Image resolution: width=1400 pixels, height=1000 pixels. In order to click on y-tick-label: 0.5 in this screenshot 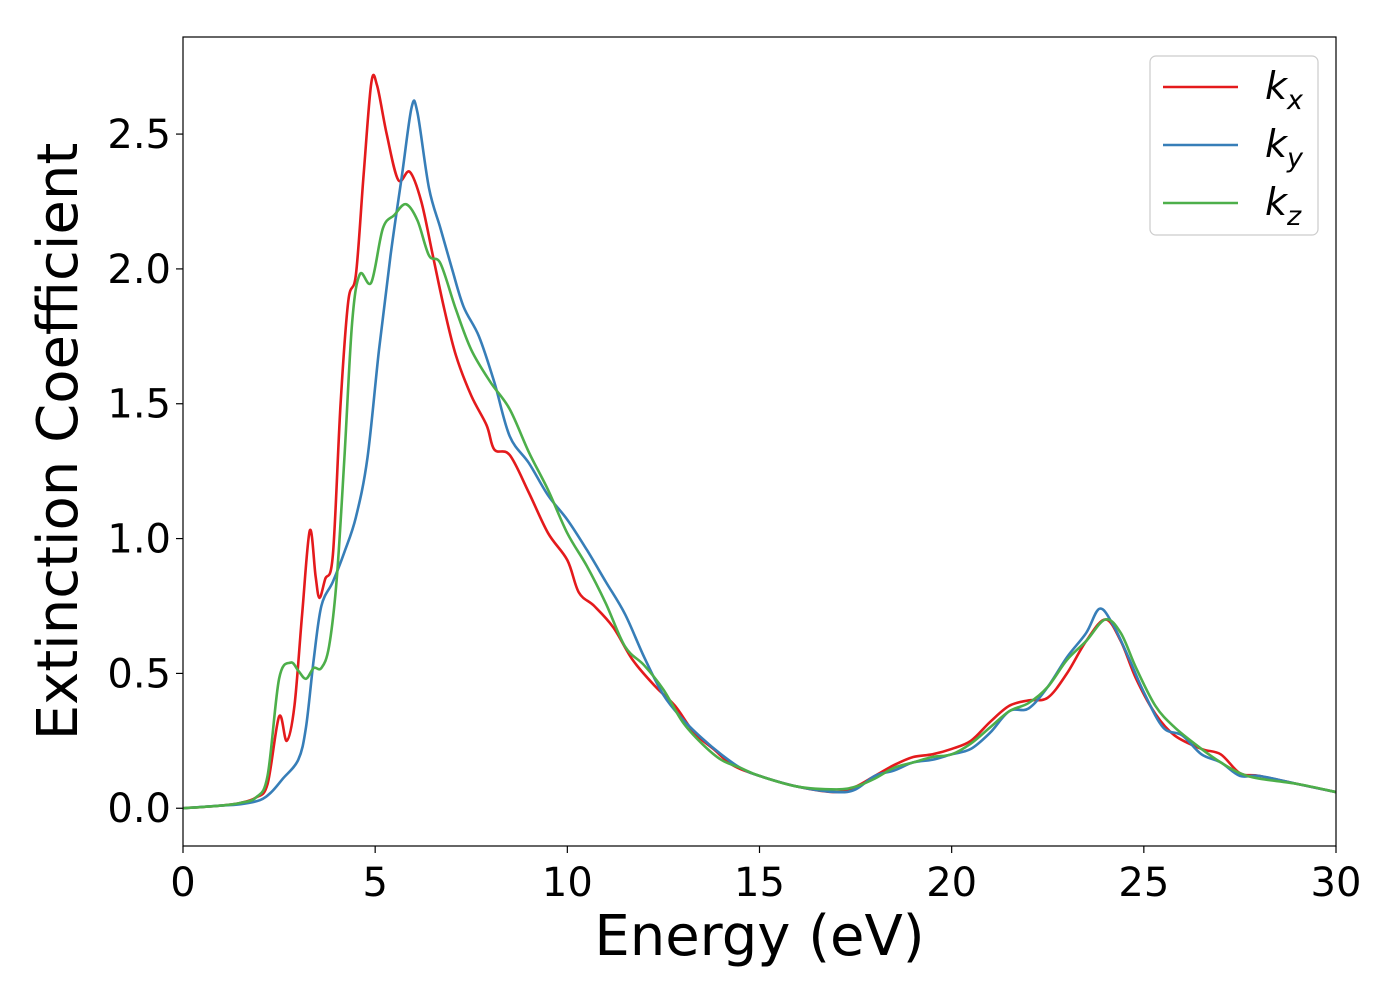, I will do `click(139, 674)`.